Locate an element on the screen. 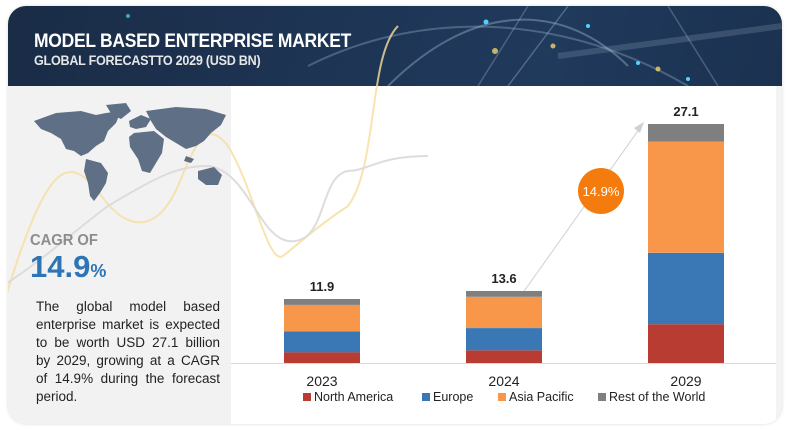 Image resolution: width=790 pixels, height=430 pixels. bar-segment-rest-of-the-world-2029 is located at coordinates (686, 133).